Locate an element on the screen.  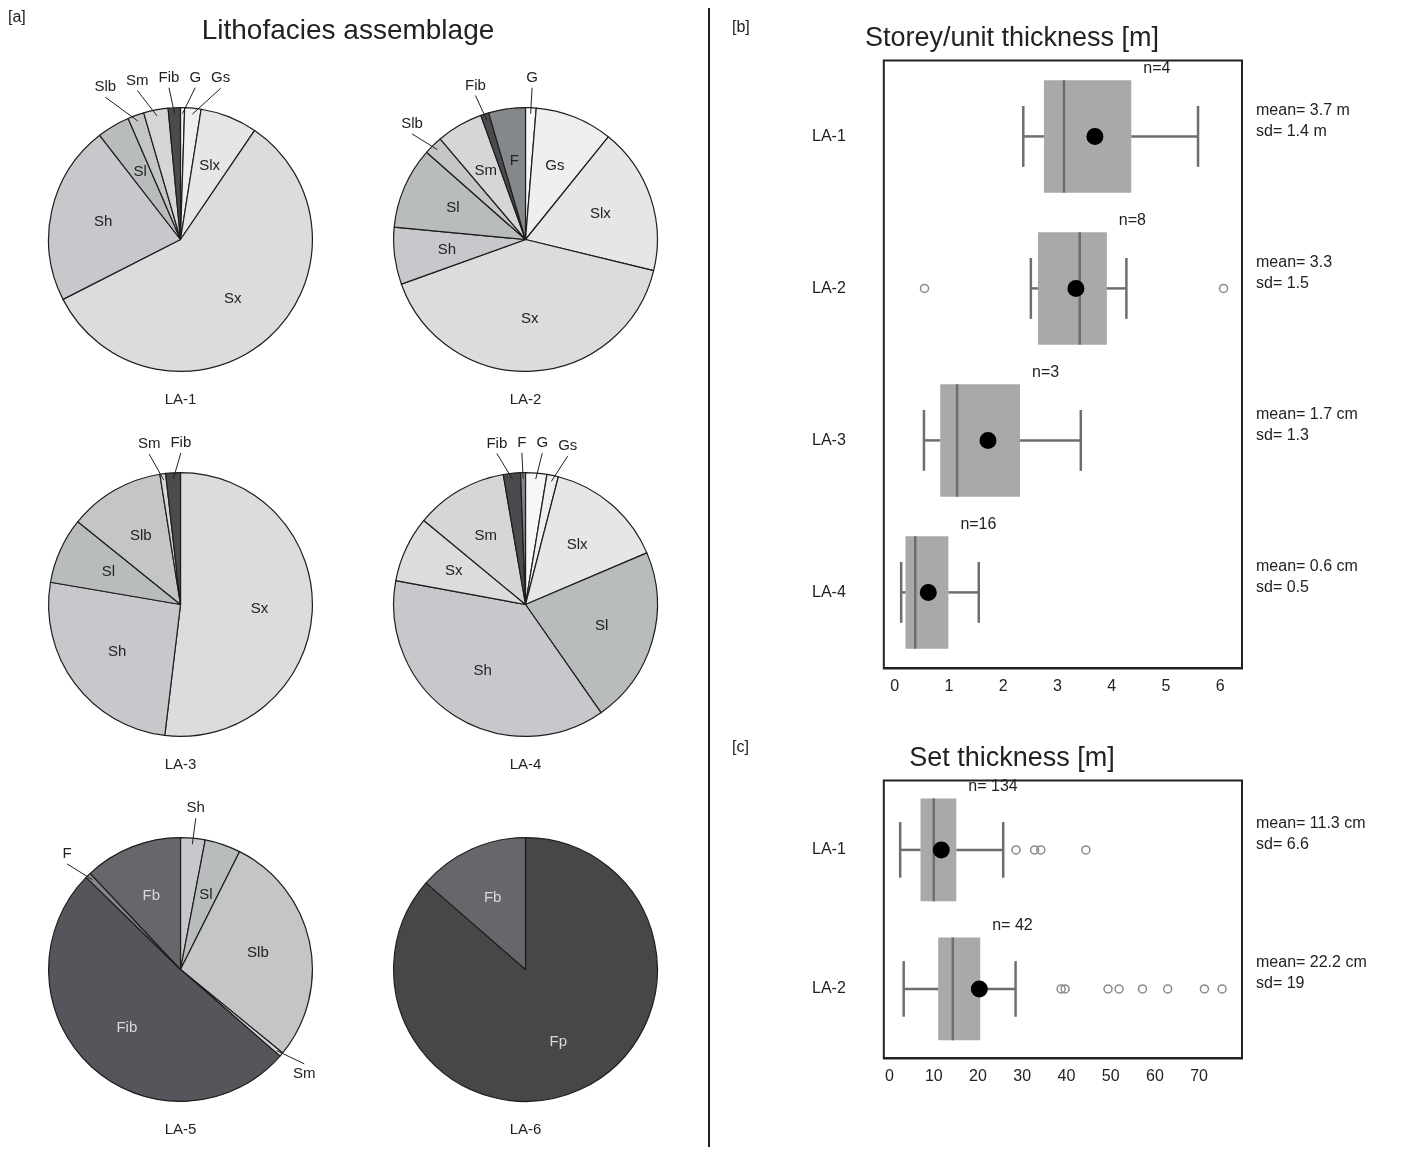
slice-label: Fp is located at coordinates (558, 1040).